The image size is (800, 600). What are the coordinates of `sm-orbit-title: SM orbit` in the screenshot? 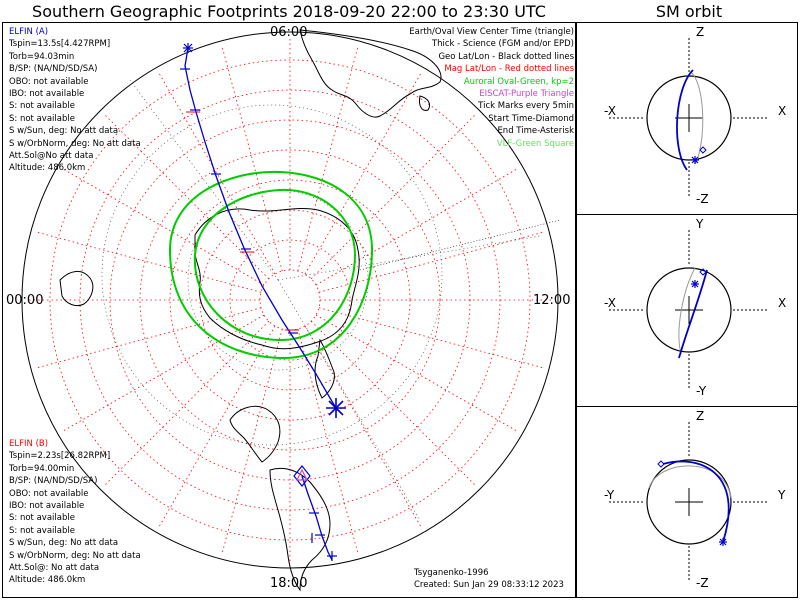 It's located at (689, 11).